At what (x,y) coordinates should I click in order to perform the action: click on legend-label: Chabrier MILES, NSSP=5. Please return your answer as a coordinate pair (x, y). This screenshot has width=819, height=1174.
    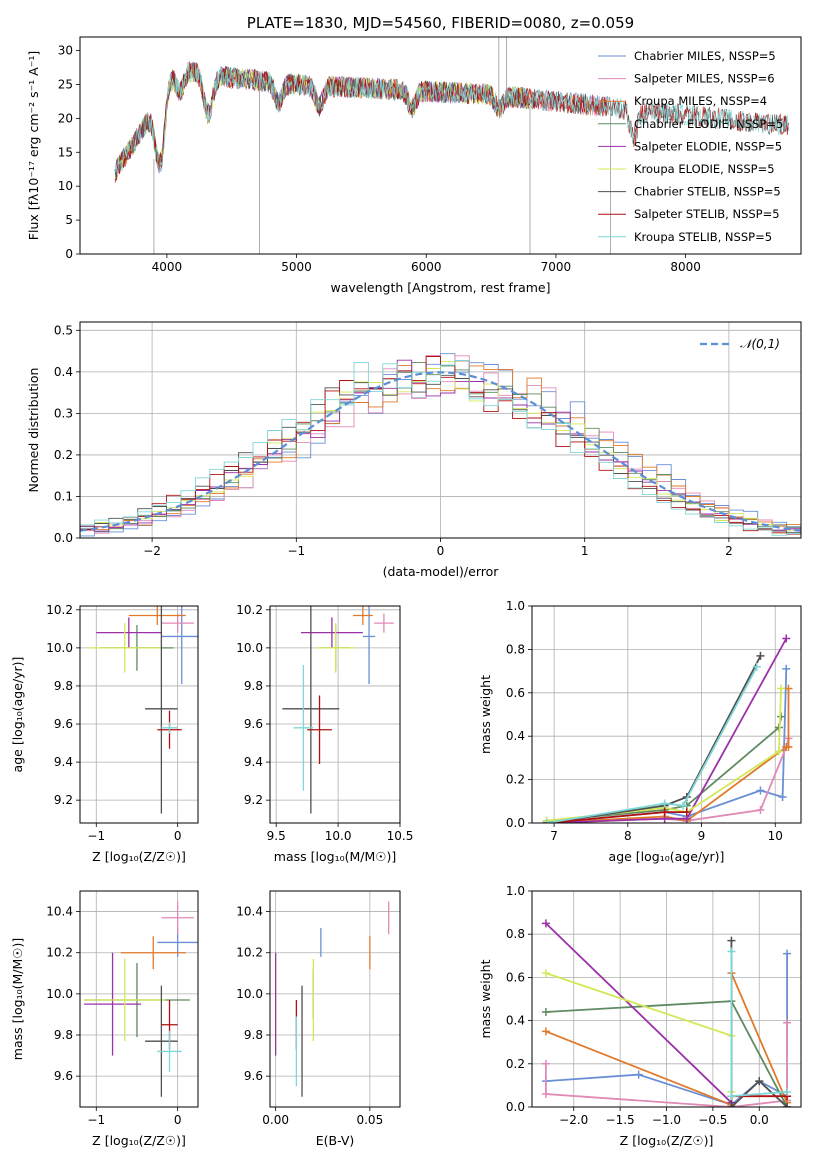
    Looking at the image, I should click on (705, 56).